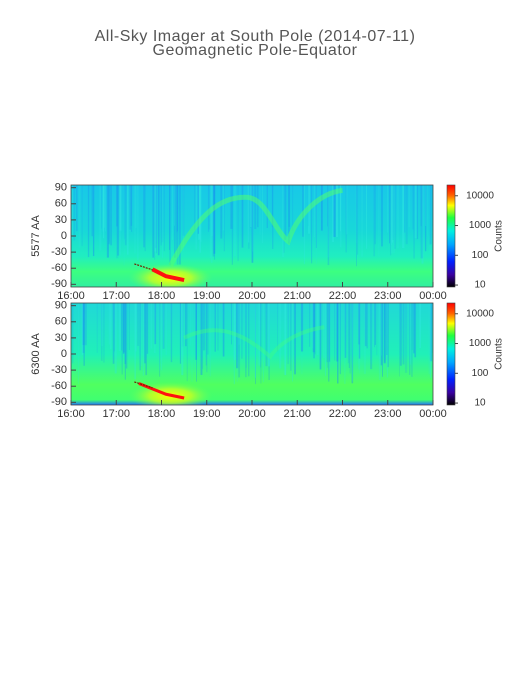 Image resolution: width=510 pixels, height=680 pixels. I want to click on heatmap, so click(252, 354).